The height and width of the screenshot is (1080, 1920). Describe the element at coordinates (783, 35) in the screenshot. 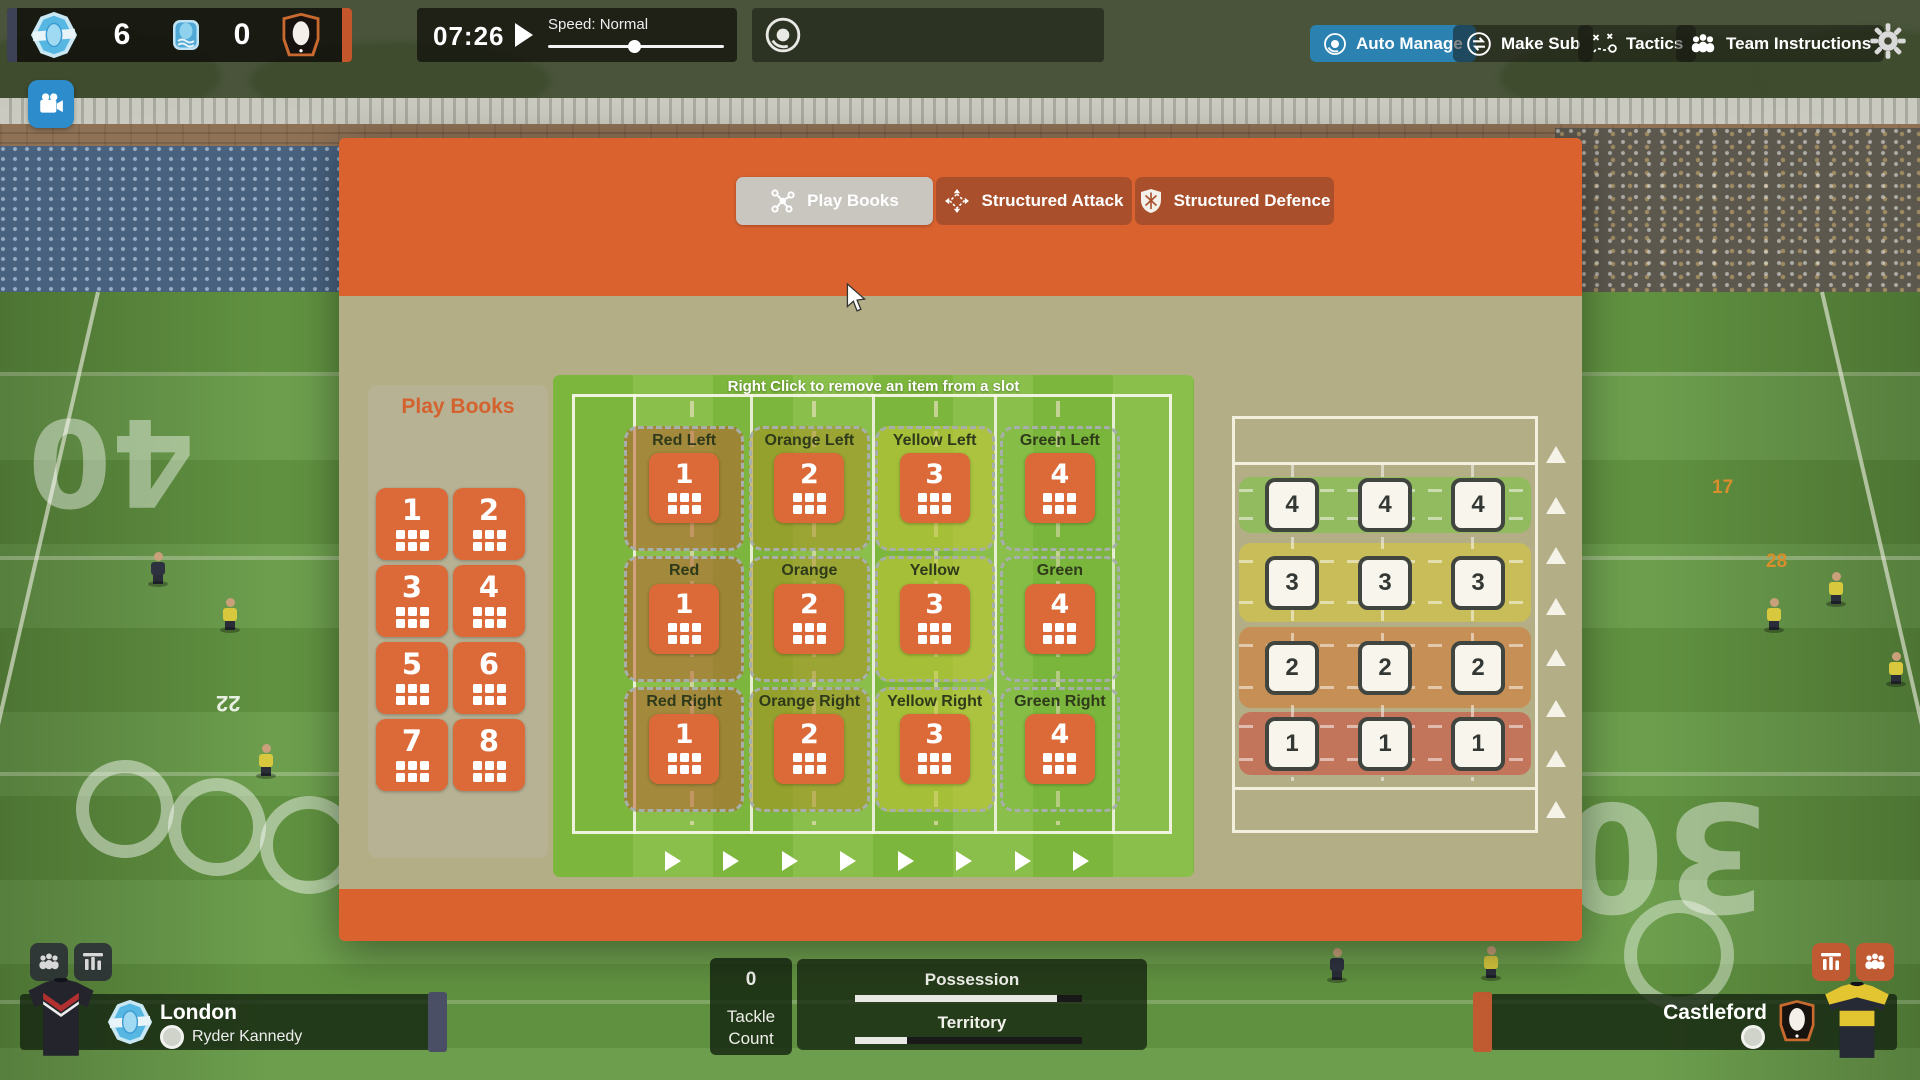

I see `target-icon` at that location.